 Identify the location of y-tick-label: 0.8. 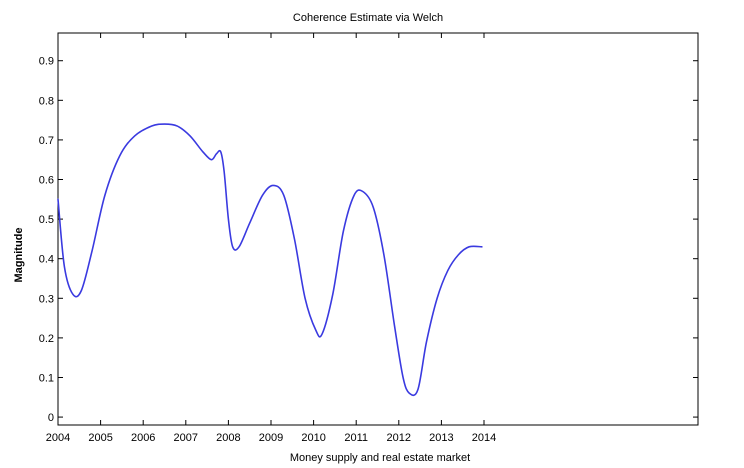
(46, 101).